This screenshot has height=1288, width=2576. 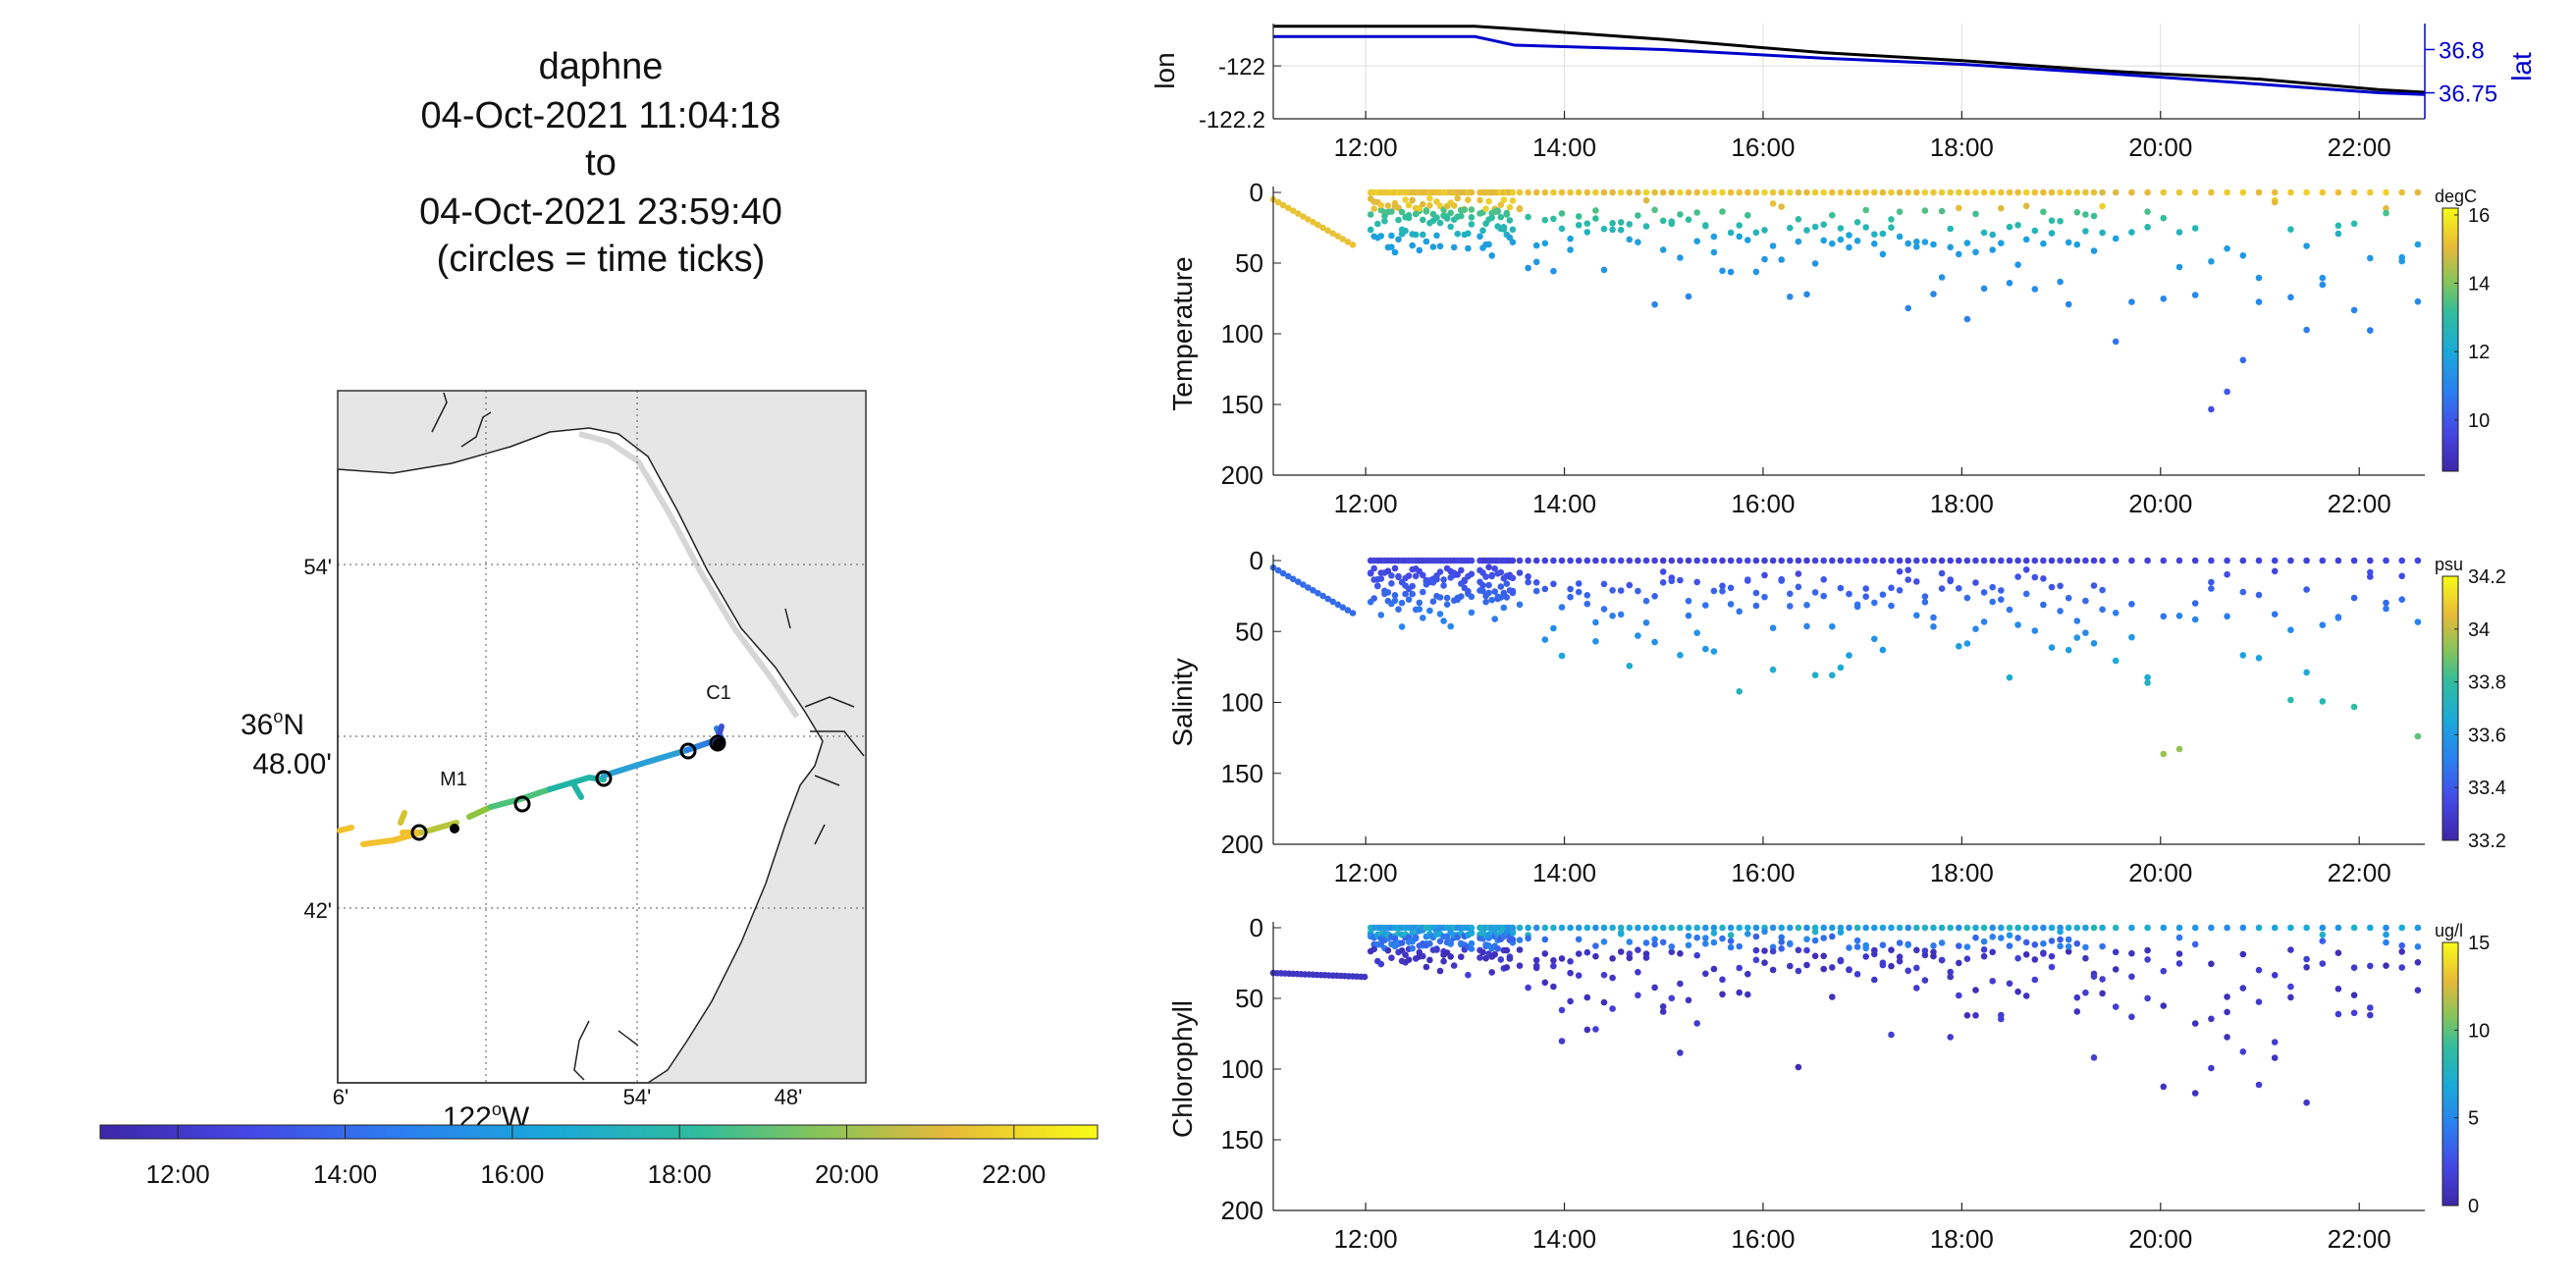 What do you see at coordinates (1849, 65) in the screenshot?
I see `series-line-lat` at bounding box center [1849, 65].